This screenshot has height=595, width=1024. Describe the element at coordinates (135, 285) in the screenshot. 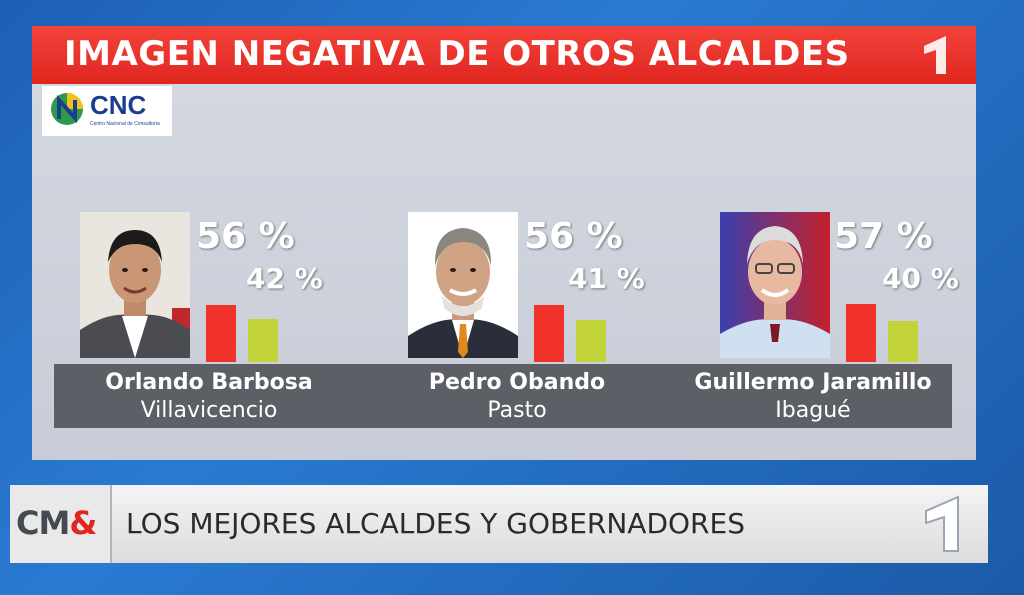

I see `candidate-photo-barbosa` at that location.